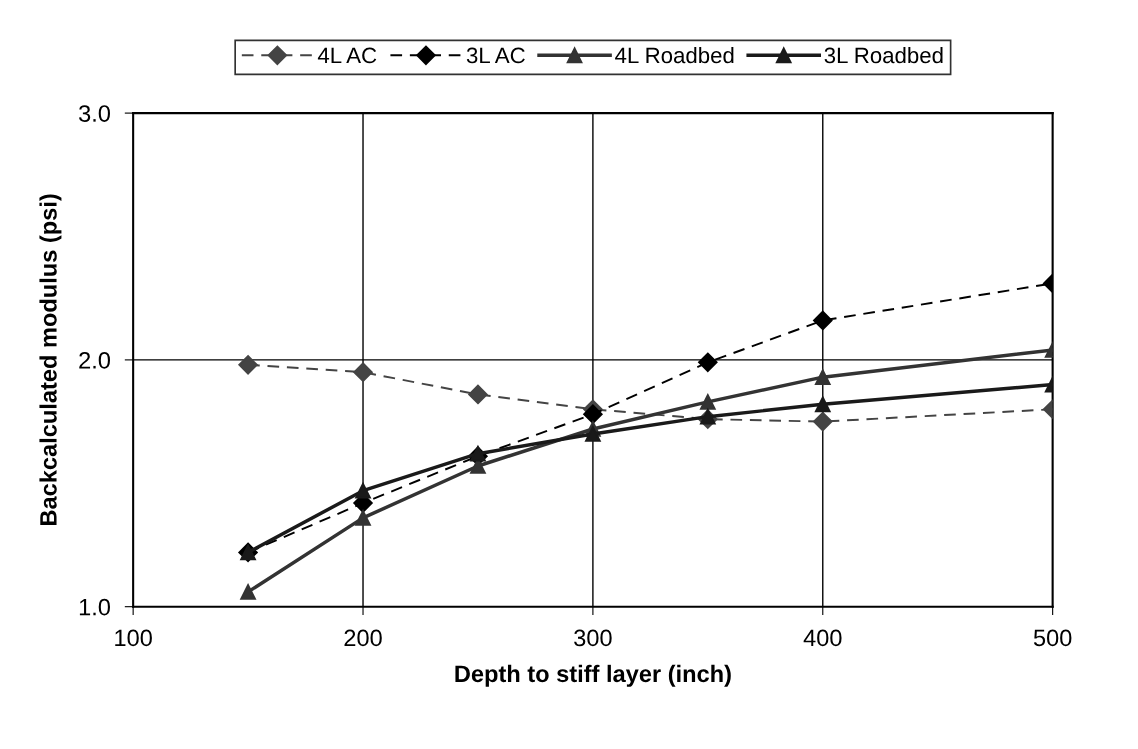 Image resolution: width=1138 pixels, height=749 pixels. What do you see at coordinates (495, 55) in the screenshot?
I see `legend-label: 3L AC` at bounding box center [495, 55].